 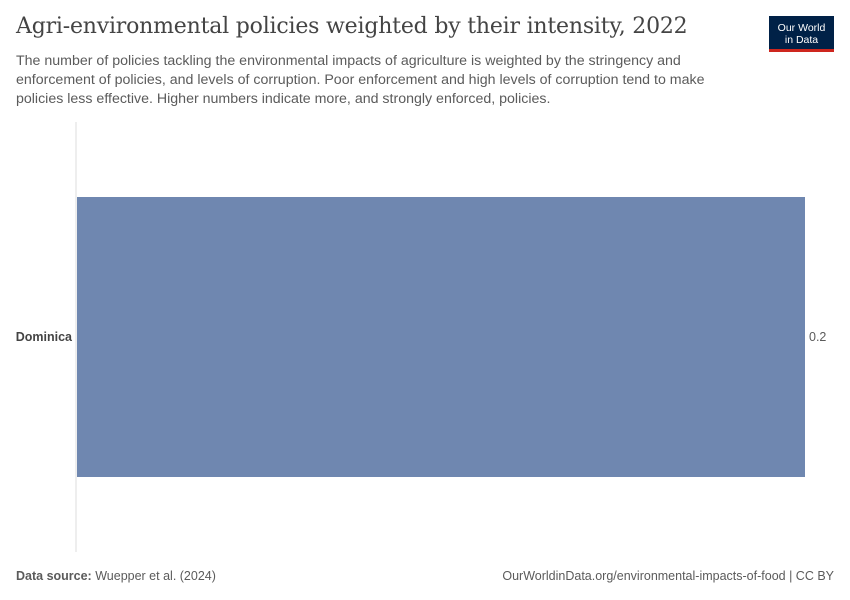 What do you see at coordinates (817, 337) in the screenshot?
I see `value-label: 0.2` at bounding box center [817, 337].